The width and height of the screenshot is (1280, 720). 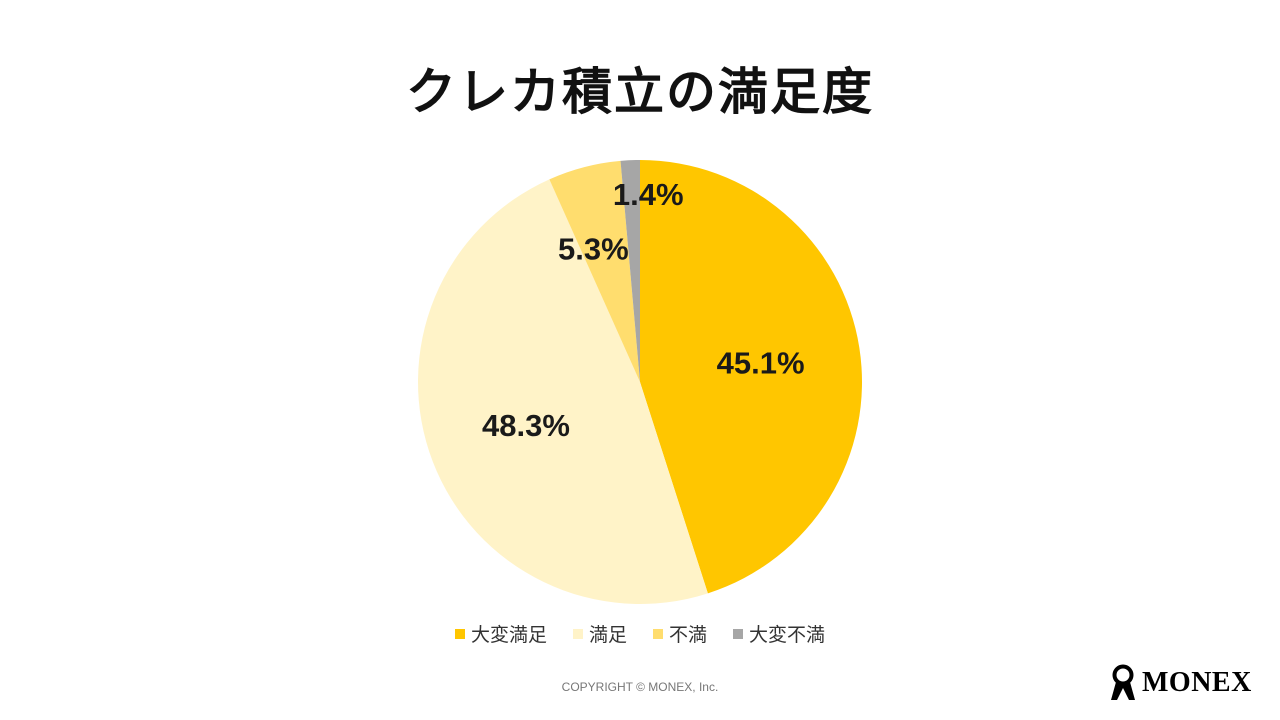 I want to click on monex-figure-icon, so click(x=1123, y=682).